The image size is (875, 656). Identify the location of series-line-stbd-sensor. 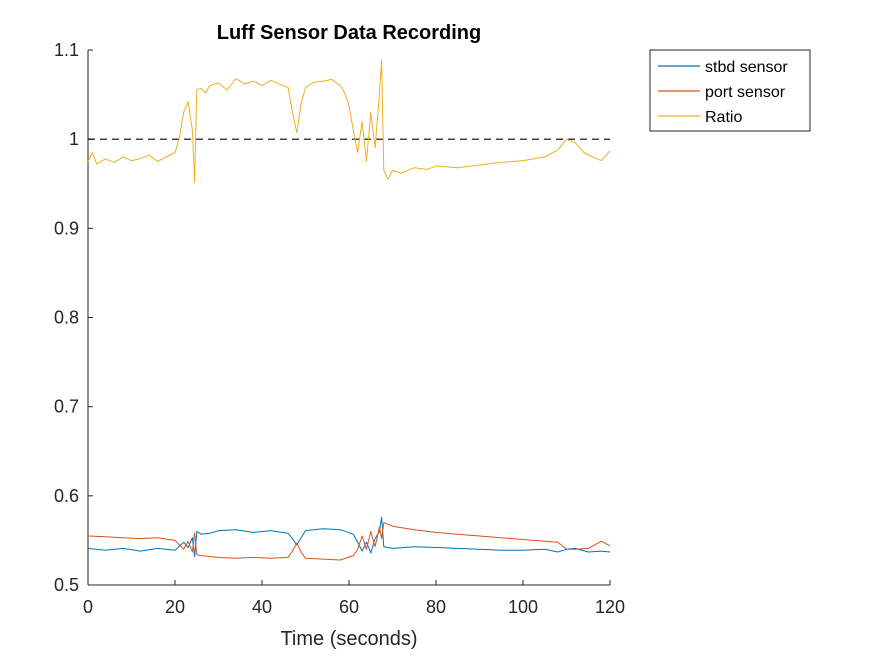
(349, 536).